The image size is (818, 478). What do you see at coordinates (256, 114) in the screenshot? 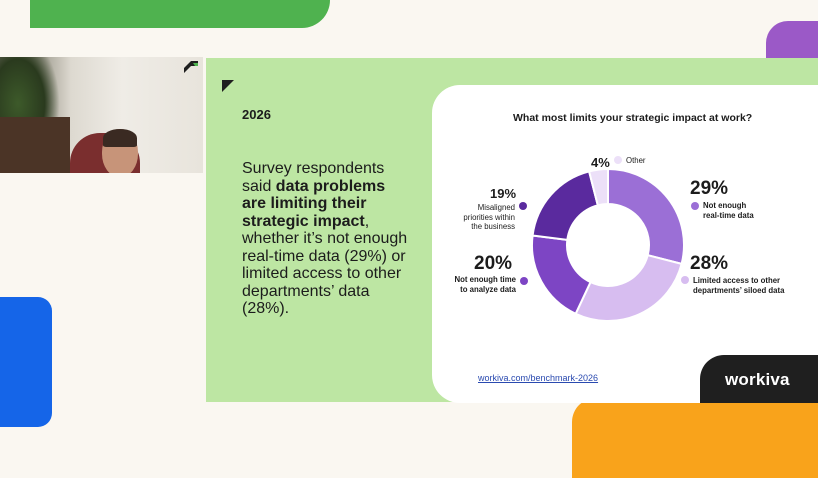
I see `slide-year: 2026` at bounding box center [256, 114].